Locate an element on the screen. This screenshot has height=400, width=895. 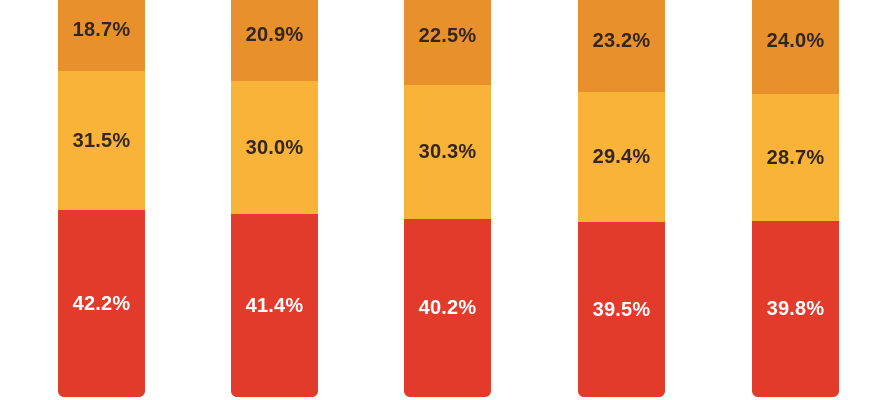
bar-segment-middle-amber-segment: 31.5% is located at coordinates (101, 141).